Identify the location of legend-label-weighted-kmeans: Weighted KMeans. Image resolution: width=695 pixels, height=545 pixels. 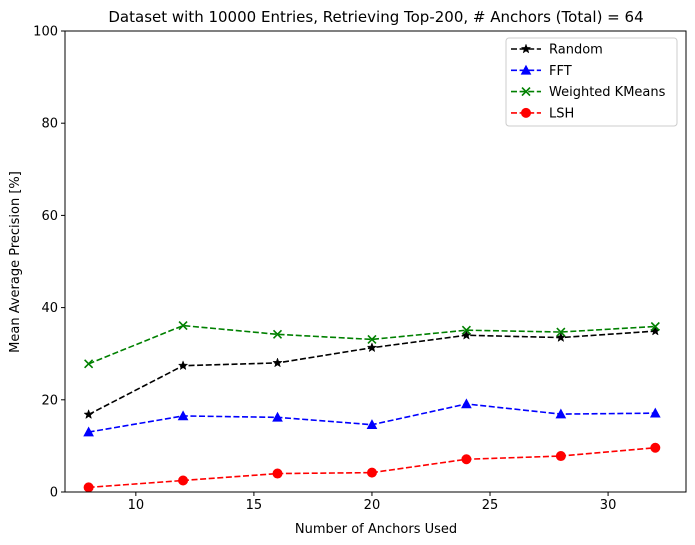
(607, 92).